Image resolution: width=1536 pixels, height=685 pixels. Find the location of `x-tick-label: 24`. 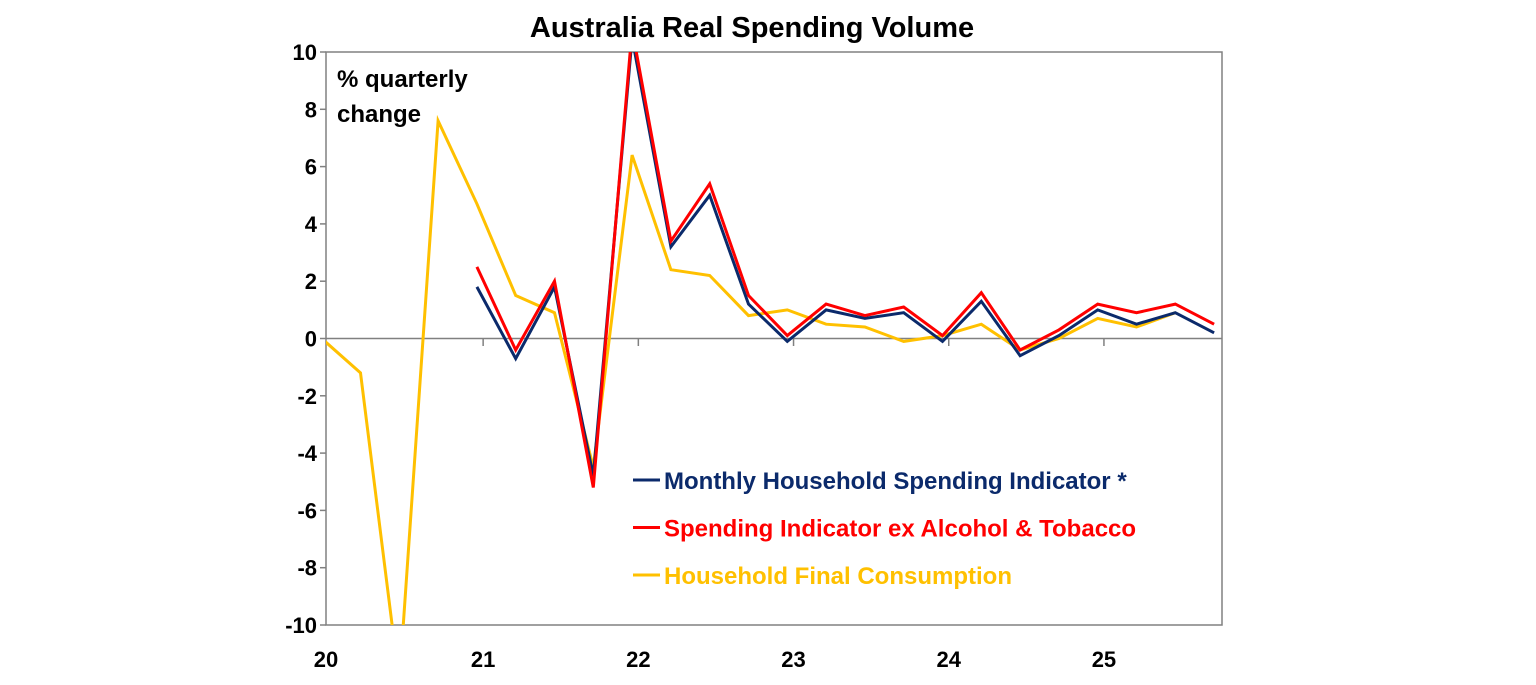

x-tick-label: 24 is located at coordinates (948, 659).